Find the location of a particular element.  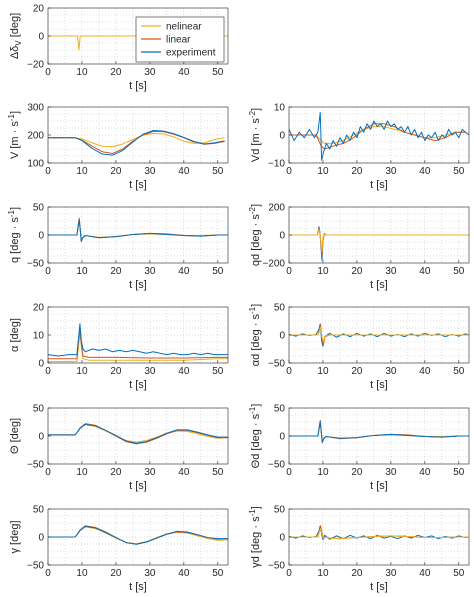

y-axis-label: Θ [deg] is located at coordinates (15, 436).